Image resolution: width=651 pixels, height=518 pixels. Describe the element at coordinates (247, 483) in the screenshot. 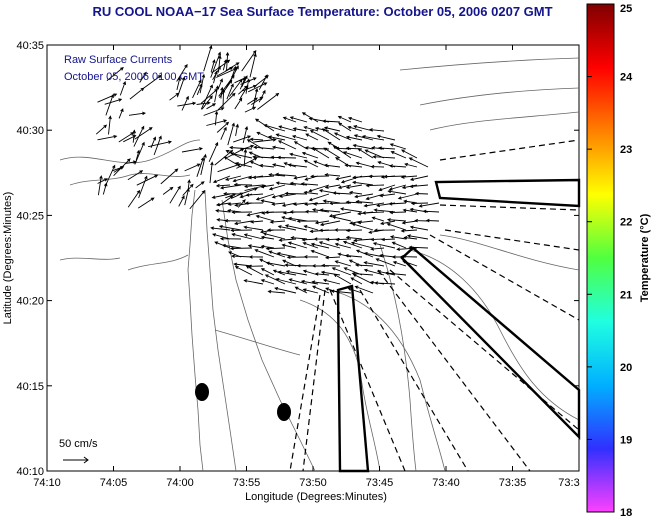

I see `x-tick-label: 73:55` at that location.